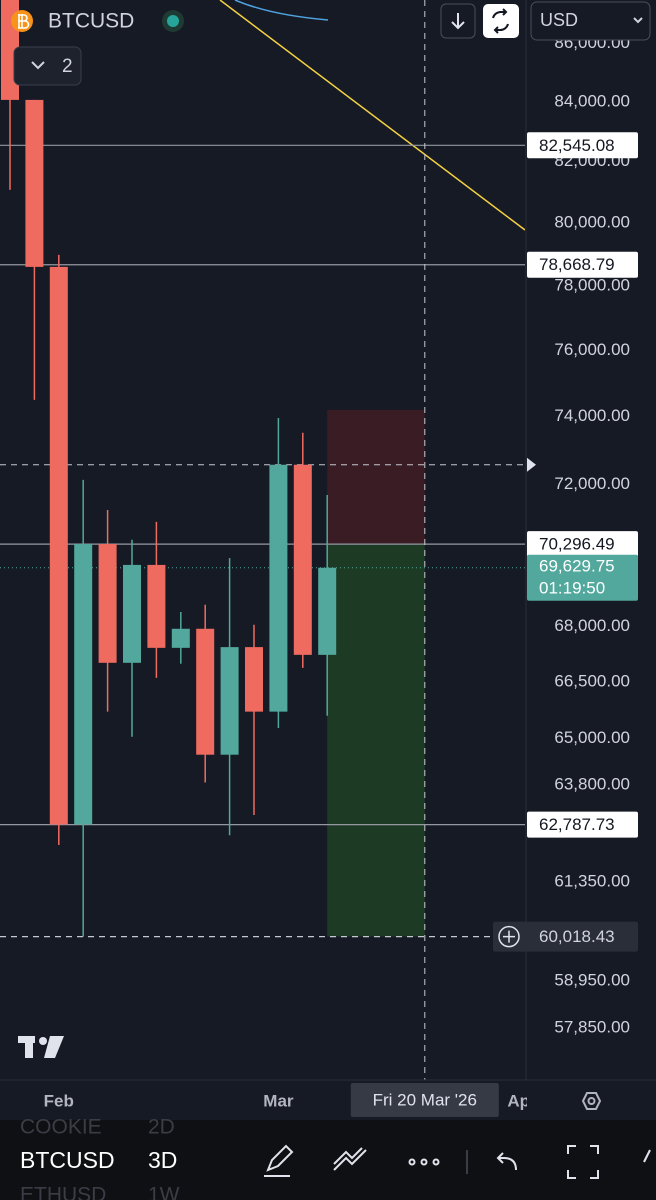 Image resolution: width=656 pixels, height=1200 pixels. What do you see at coordinates (162, 1160) in the screenshot?
I see `watch-timeframe: 3D` at bounding box center [162, 1160].